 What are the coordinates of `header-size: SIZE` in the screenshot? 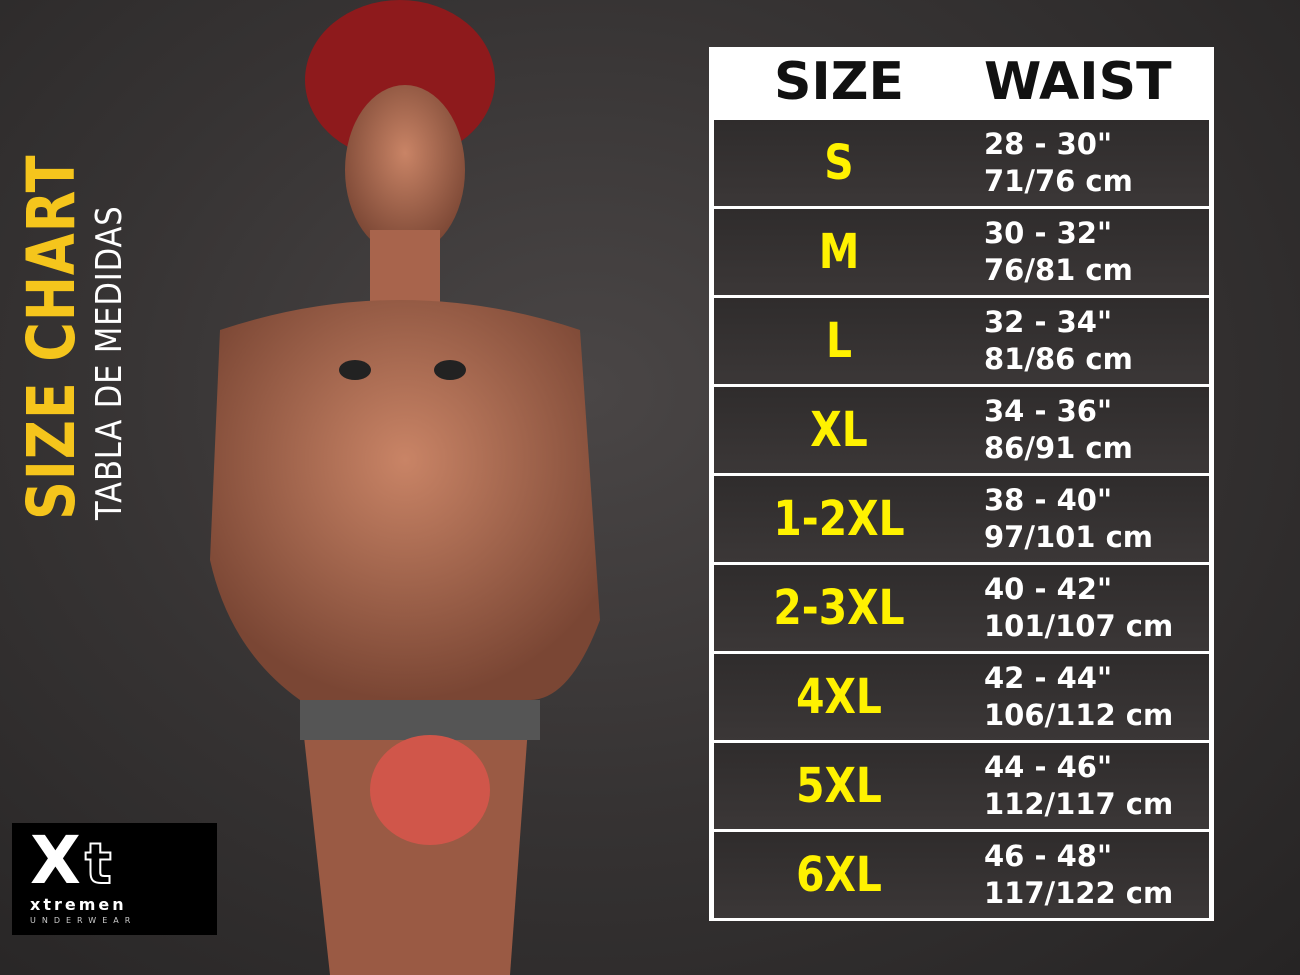 It's located at (839, 82).